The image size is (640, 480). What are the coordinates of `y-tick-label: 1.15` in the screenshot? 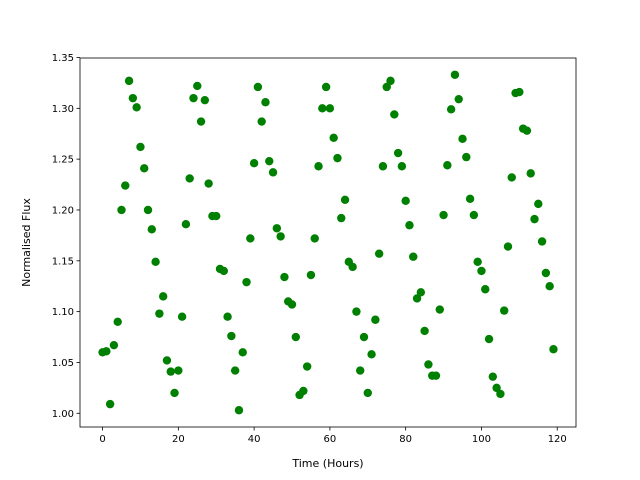 It's located at (63, 261).